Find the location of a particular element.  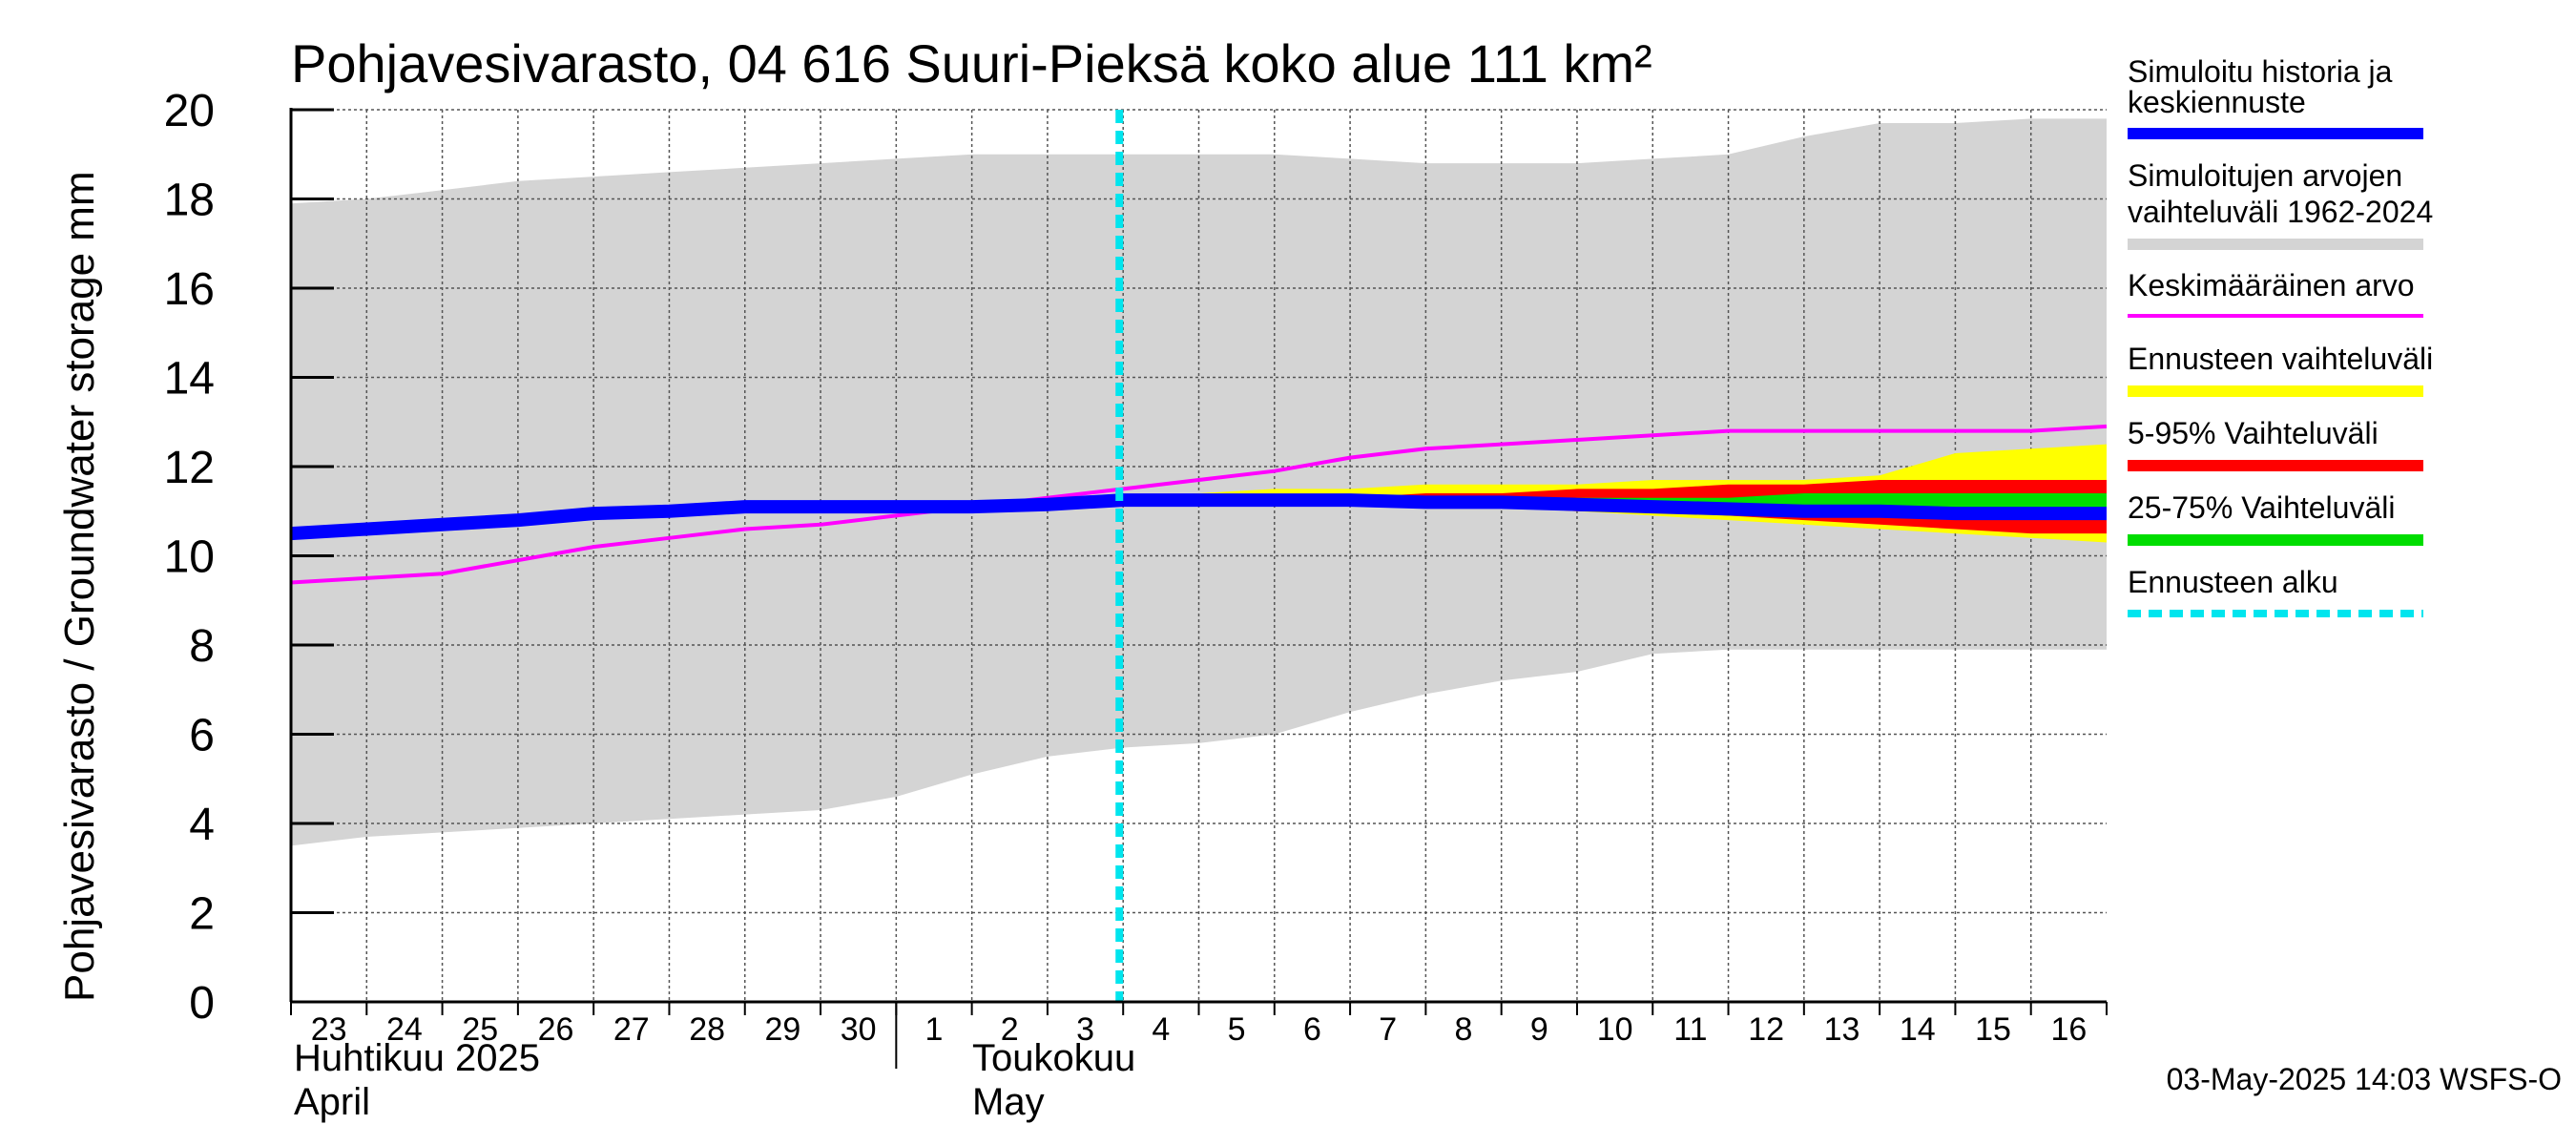

legend-label-mean: Keskimääräinen arvo is located at coordinates (2271, 285).